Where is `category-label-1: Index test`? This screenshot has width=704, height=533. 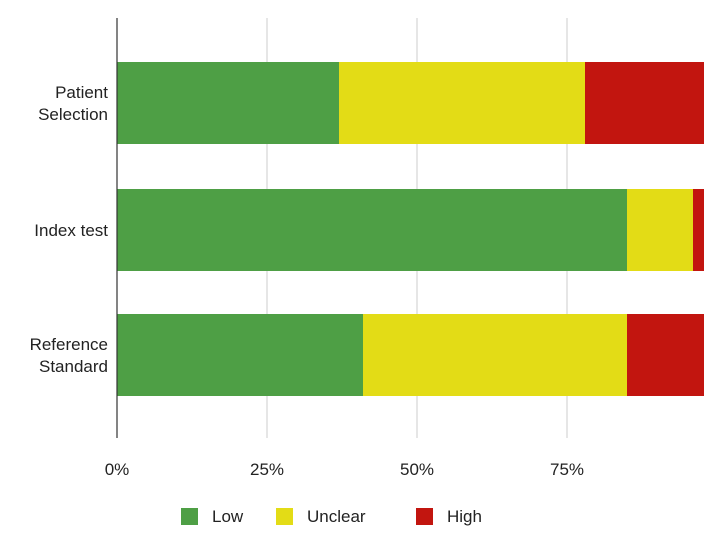
category-label-1: Index test is located at coordinates (71, 230).